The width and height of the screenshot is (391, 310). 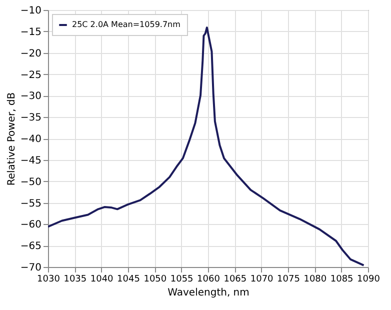 What do you see at coordinates (75, 279) in the screenshot?
I see `x-tick-label: 1035` at bounding box center [75, 279].